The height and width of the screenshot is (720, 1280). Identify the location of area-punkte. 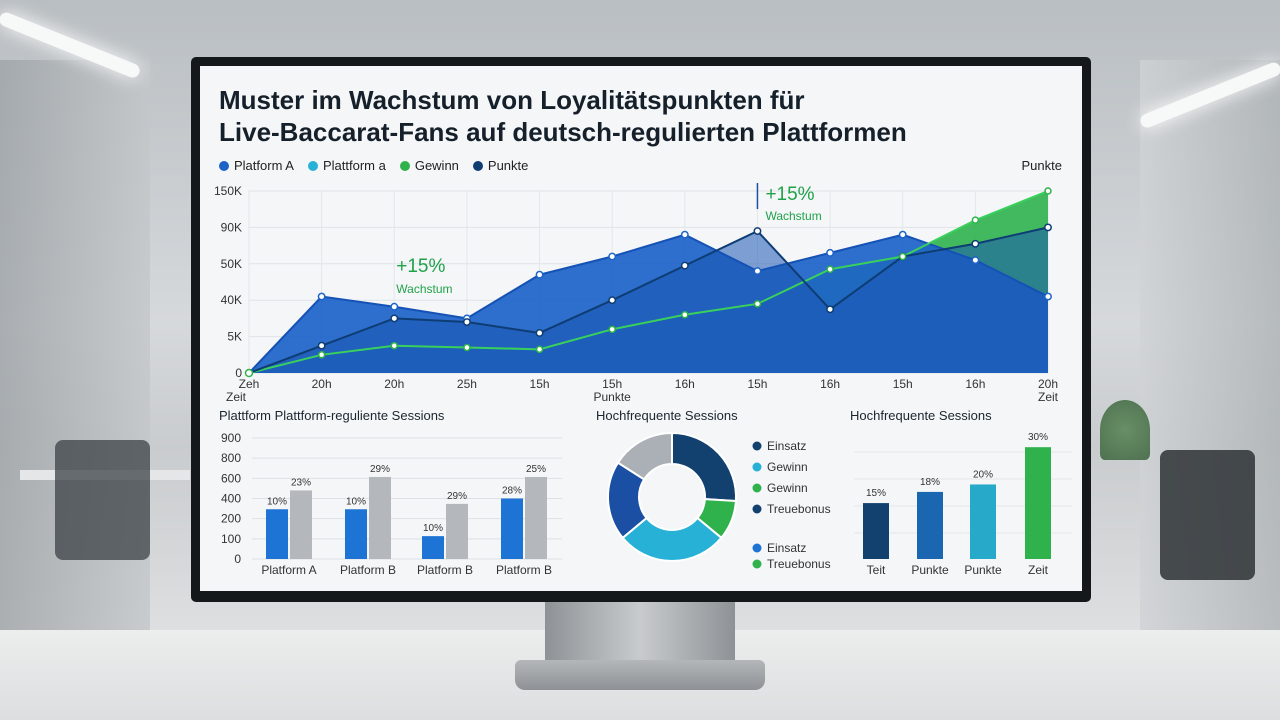
(648, 300).